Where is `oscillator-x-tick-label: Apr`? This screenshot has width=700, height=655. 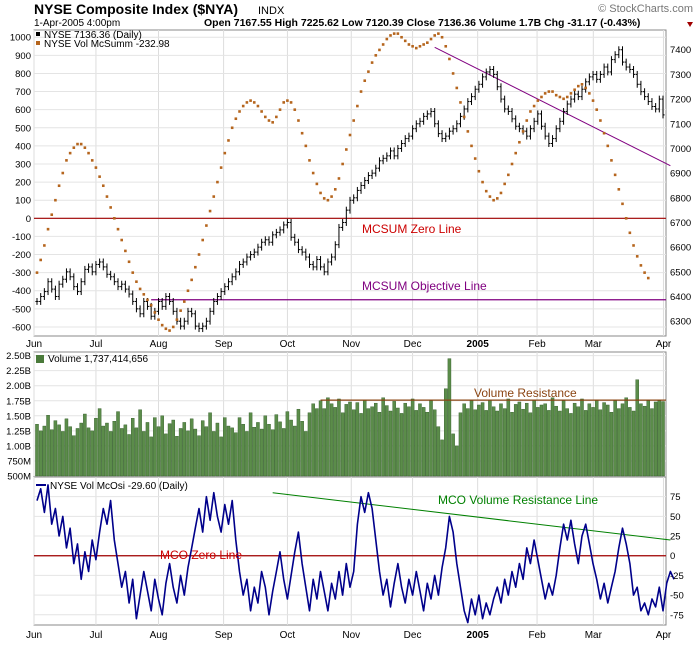 oscillator-x-tick-label: Apr is located at coordinates (664, 635).